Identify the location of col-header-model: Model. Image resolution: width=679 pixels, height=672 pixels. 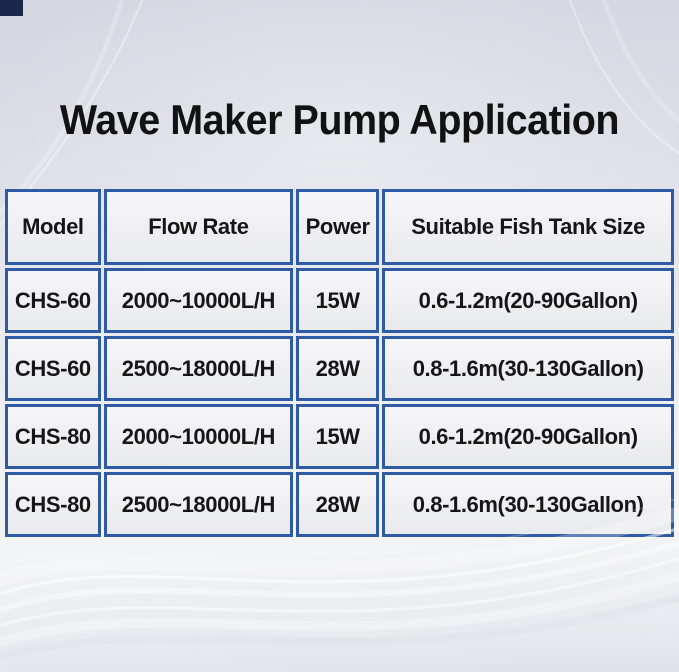
(53, 227).